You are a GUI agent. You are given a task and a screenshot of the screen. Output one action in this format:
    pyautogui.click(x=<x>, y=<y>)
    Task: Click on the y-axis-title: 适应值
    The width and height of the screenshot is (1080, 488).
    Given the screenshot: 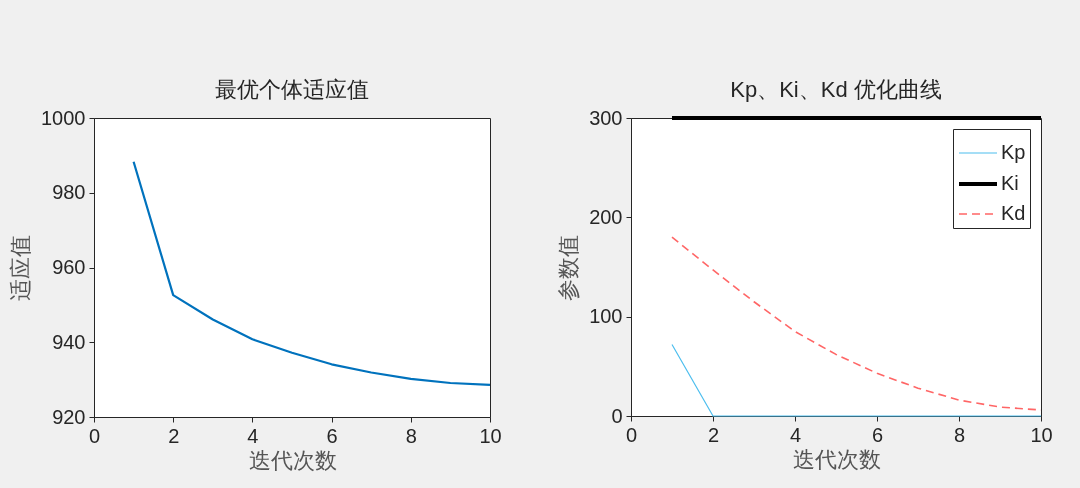 What is the action you would take?
    pyautogui.click(x=21, y=268)
    